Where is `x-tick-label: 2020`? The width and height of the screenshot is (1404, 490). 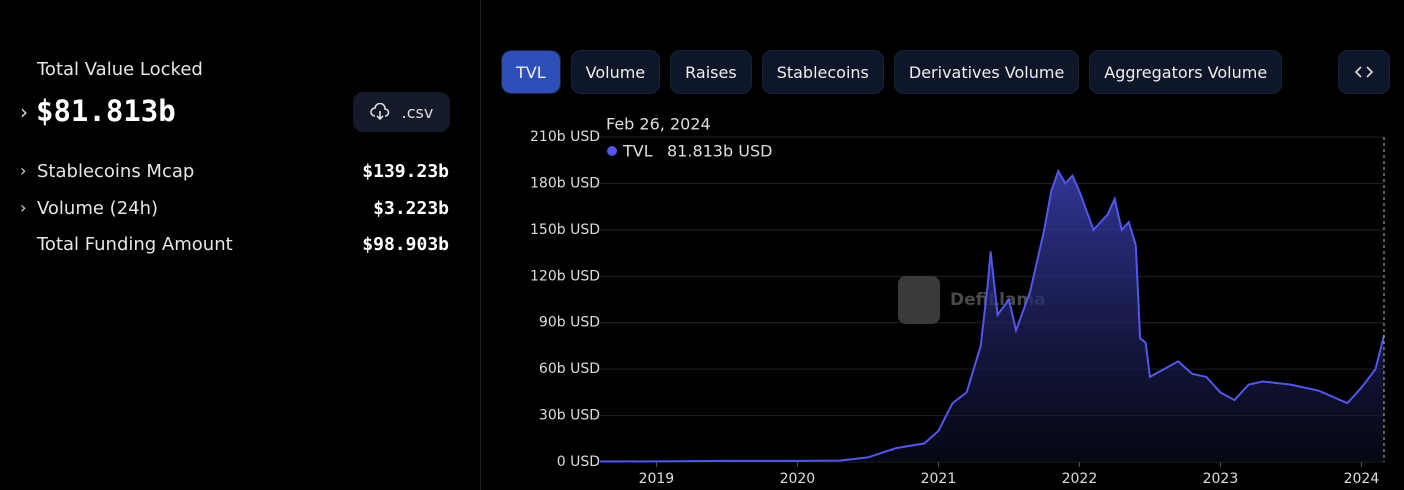
x-tick-label: 2020 is located at coordinates (798, 479).